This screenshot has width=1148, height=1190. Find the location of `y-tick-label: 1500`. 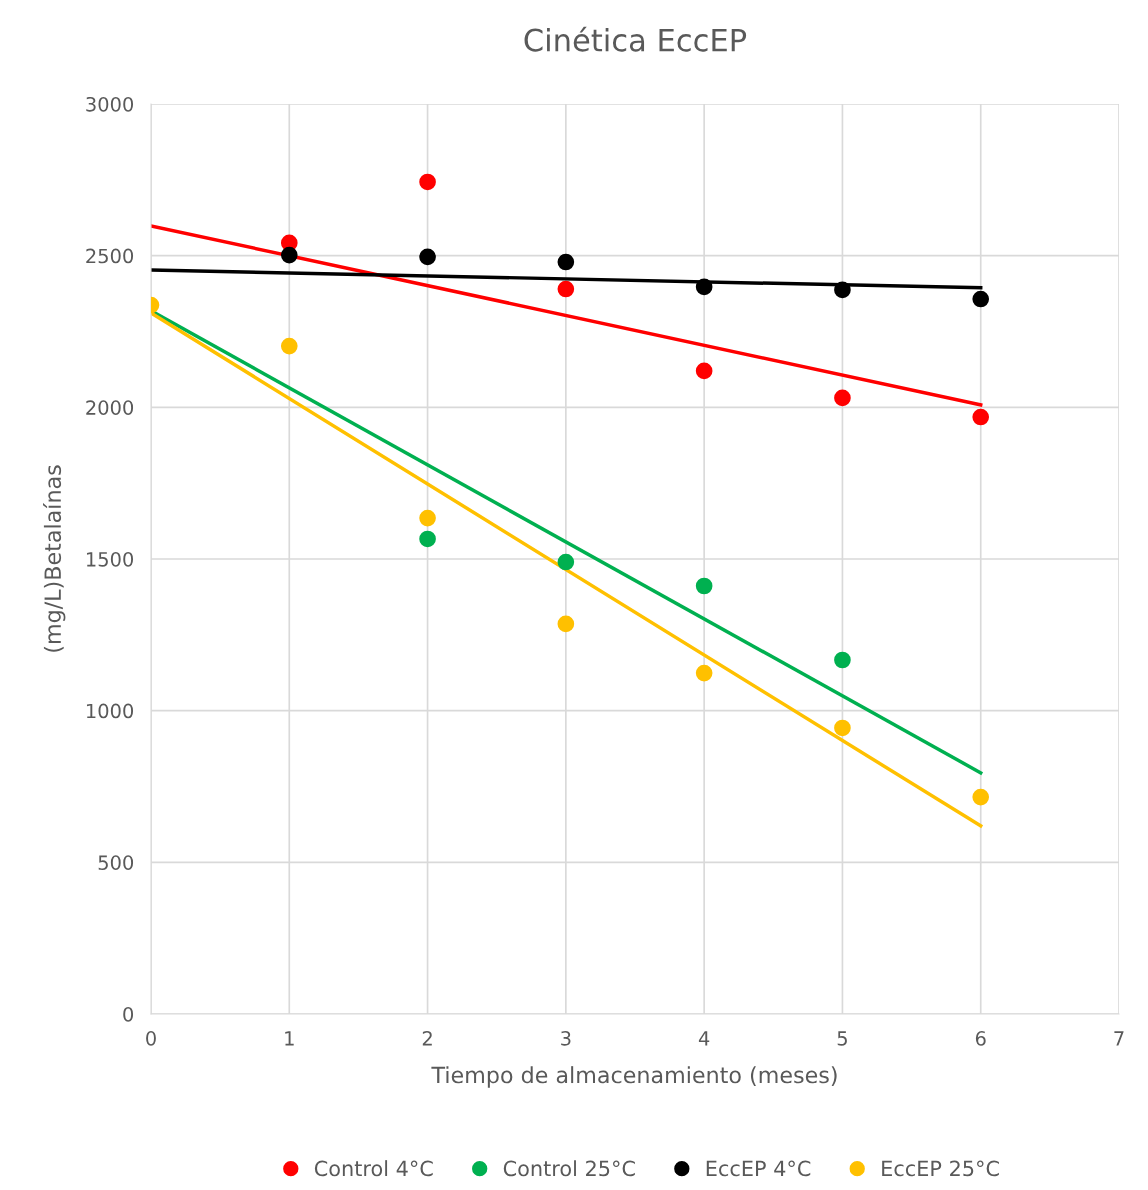

y-tick-label: 1500 is located at coordinates (110, 559).